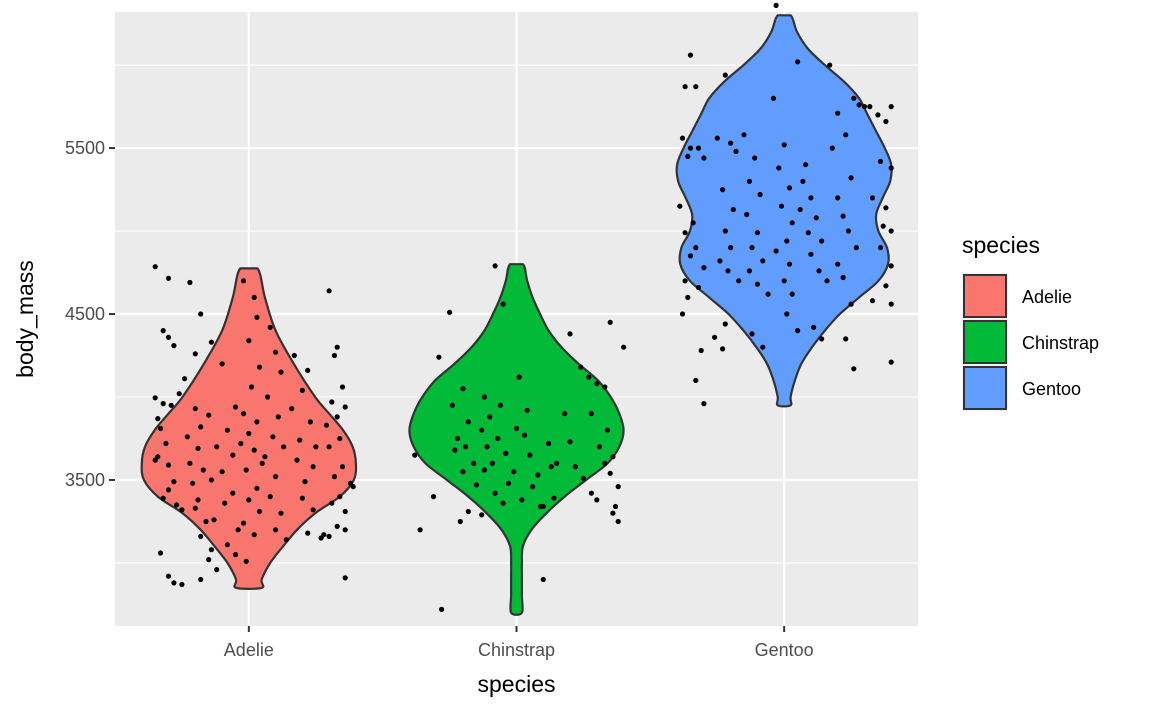 Image resolution: width=1152 pixels, height=711 pixels. I want to click on x-tick-label: Adelie, so click(249, 650).